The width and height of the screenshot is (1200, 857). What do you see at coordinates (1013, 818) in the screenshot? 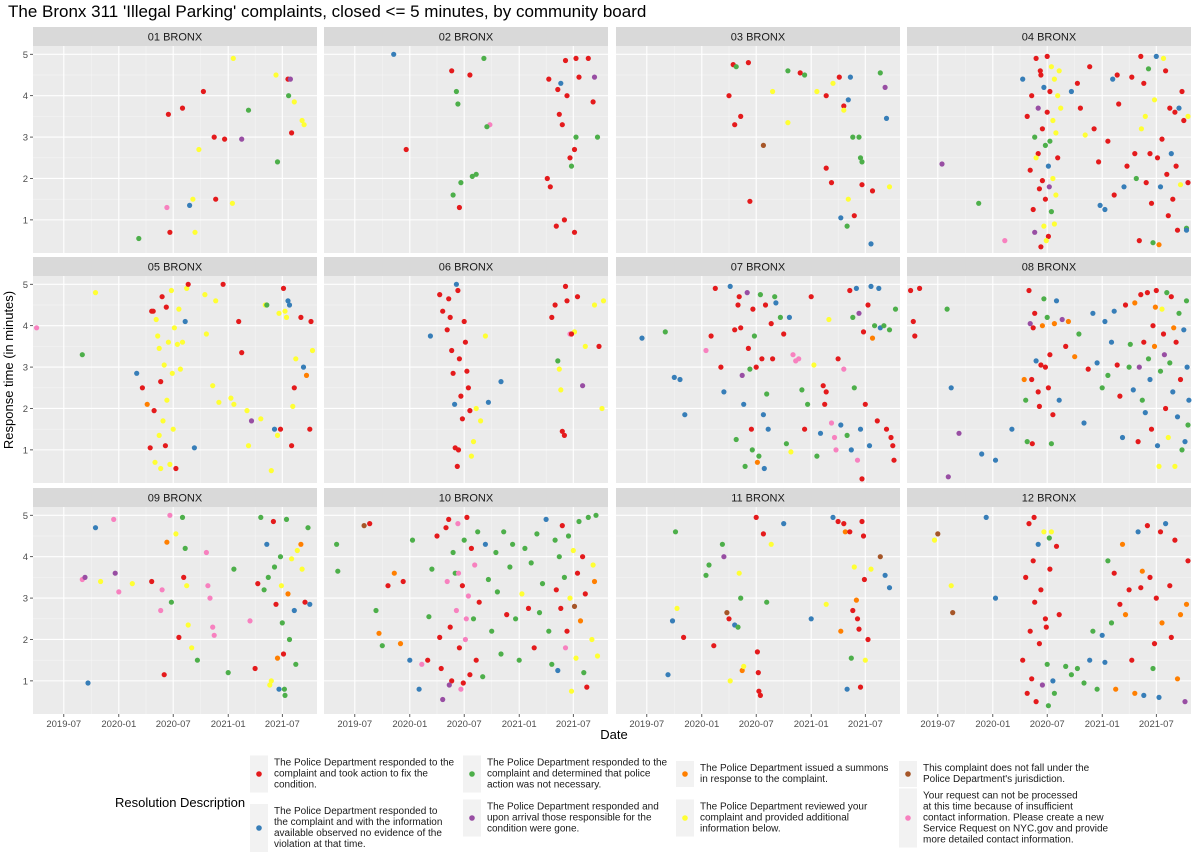
I see `legend-label-line: contact information. Please create a new` at bounding box center [1013, 818].